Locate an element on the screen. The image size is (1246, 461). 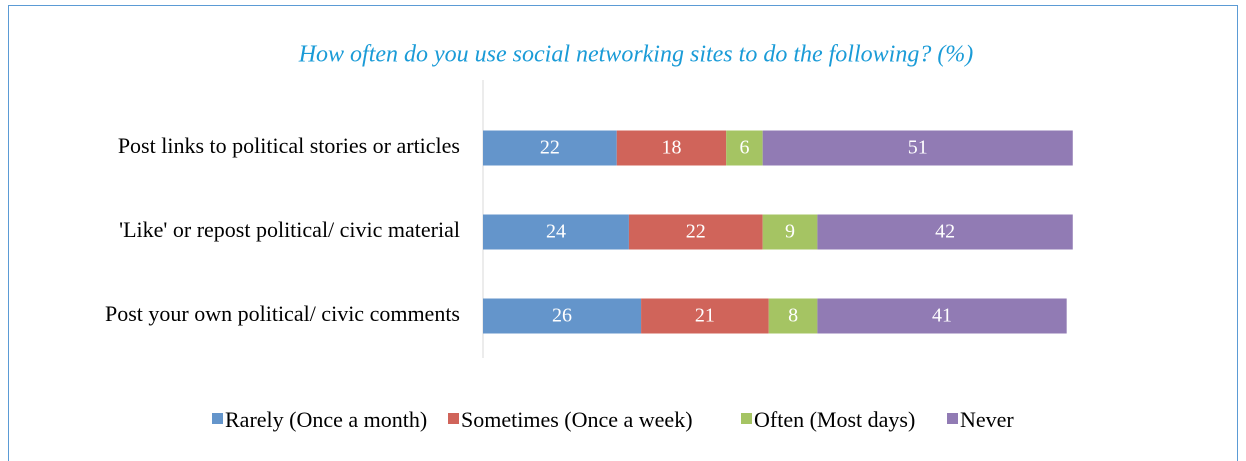
data-label: 6 is located at coordinates (744, 148).